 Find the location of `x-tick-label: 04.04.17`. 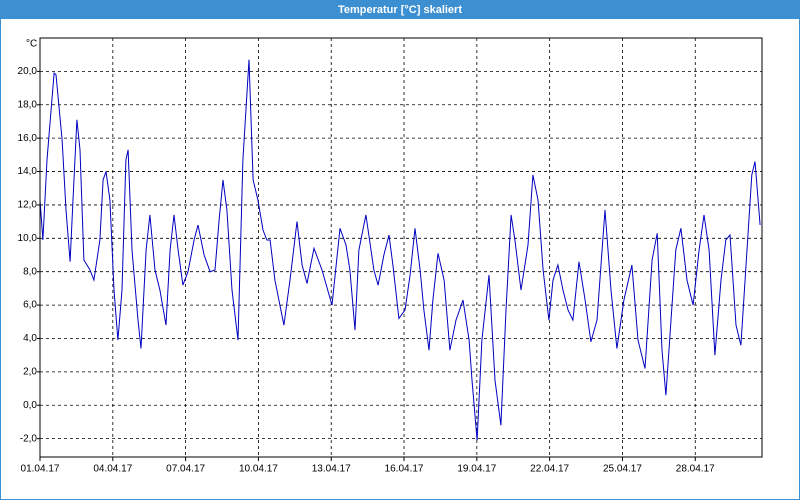

x-tick-label: 04.04.17 is located at coordinates (112, 469).